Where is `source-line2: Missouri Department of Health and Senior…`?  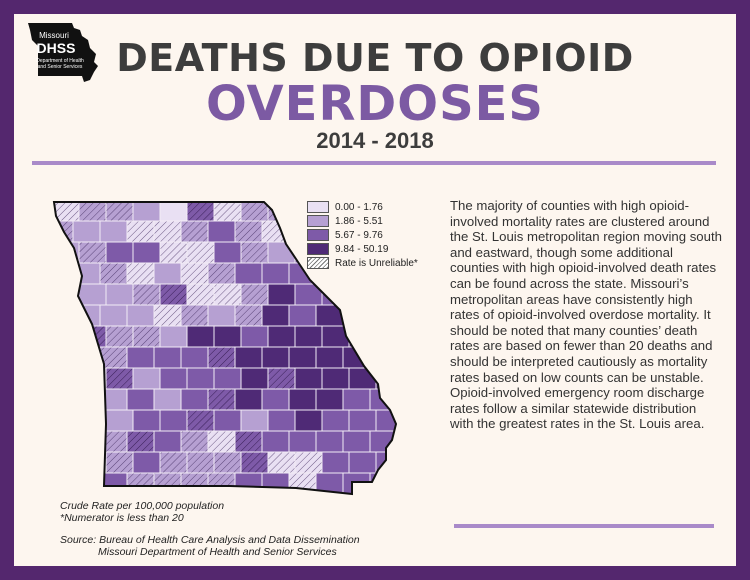 source-line2: Missouri Department of Health and Senior… is located at coordinates (217, 551).